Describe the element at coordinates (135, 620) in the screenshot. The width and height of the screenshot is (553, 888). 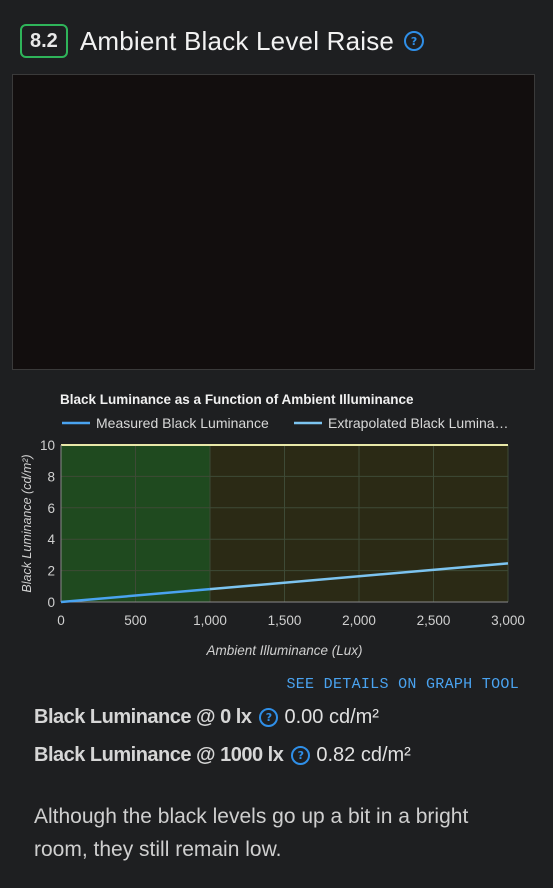
I see `x-tick-label: 500` at that location.